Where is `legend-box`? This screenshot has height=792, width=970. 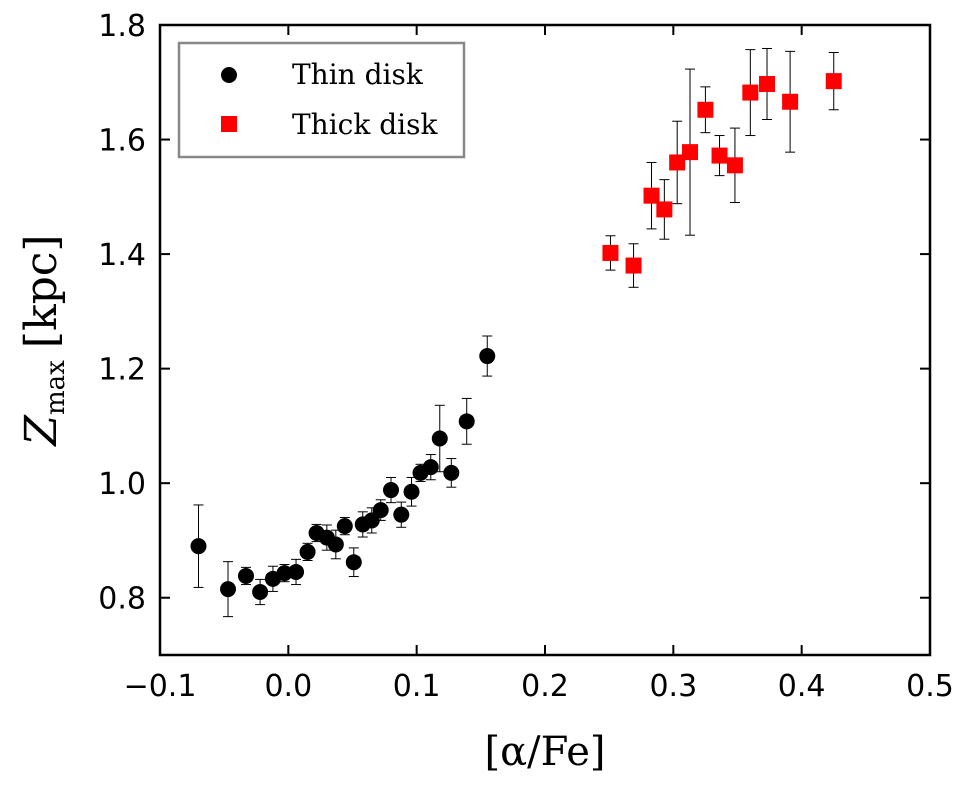 legend-box is located at coordinates (321, 100).